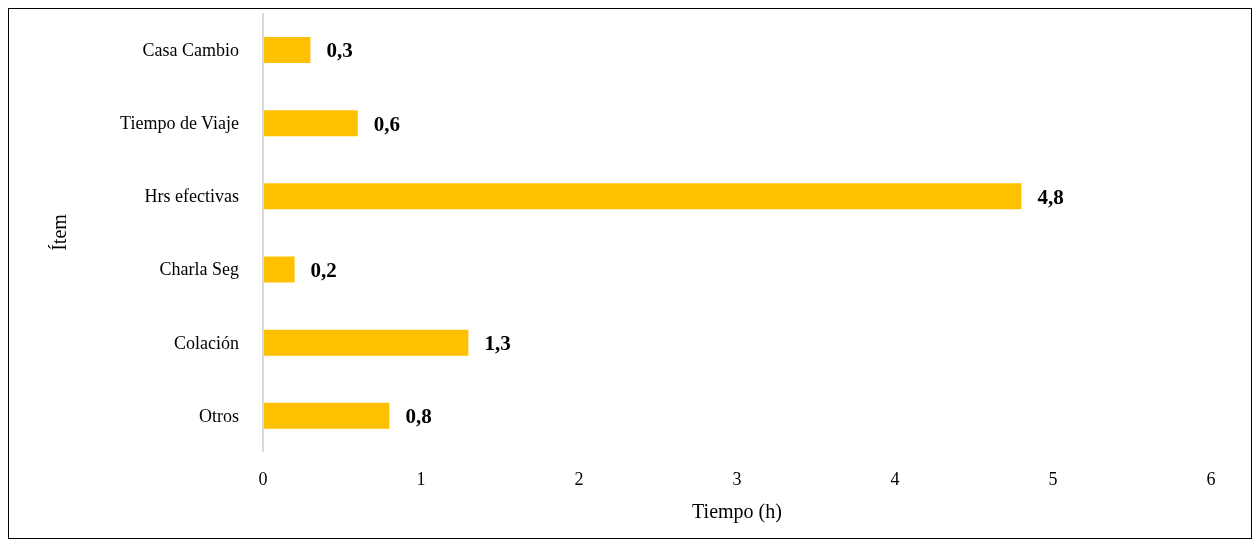 The image size is (1260, 547). I want to click on y-tick-label: Charla Seg, so click(199, 269).